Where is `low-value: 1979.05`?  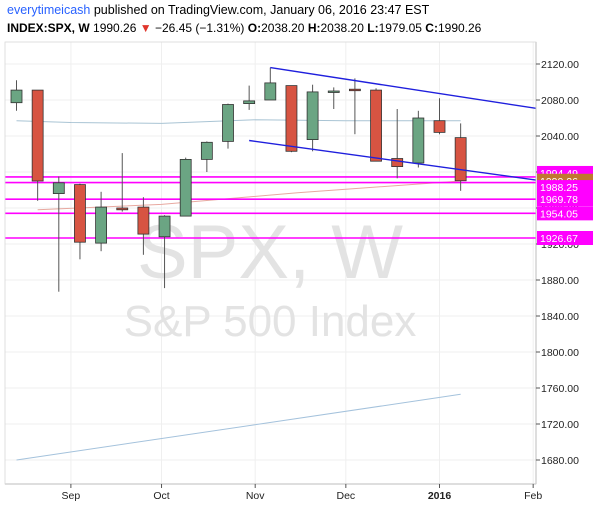
low-value: 1979.05 is located at coordinates (400, 28).